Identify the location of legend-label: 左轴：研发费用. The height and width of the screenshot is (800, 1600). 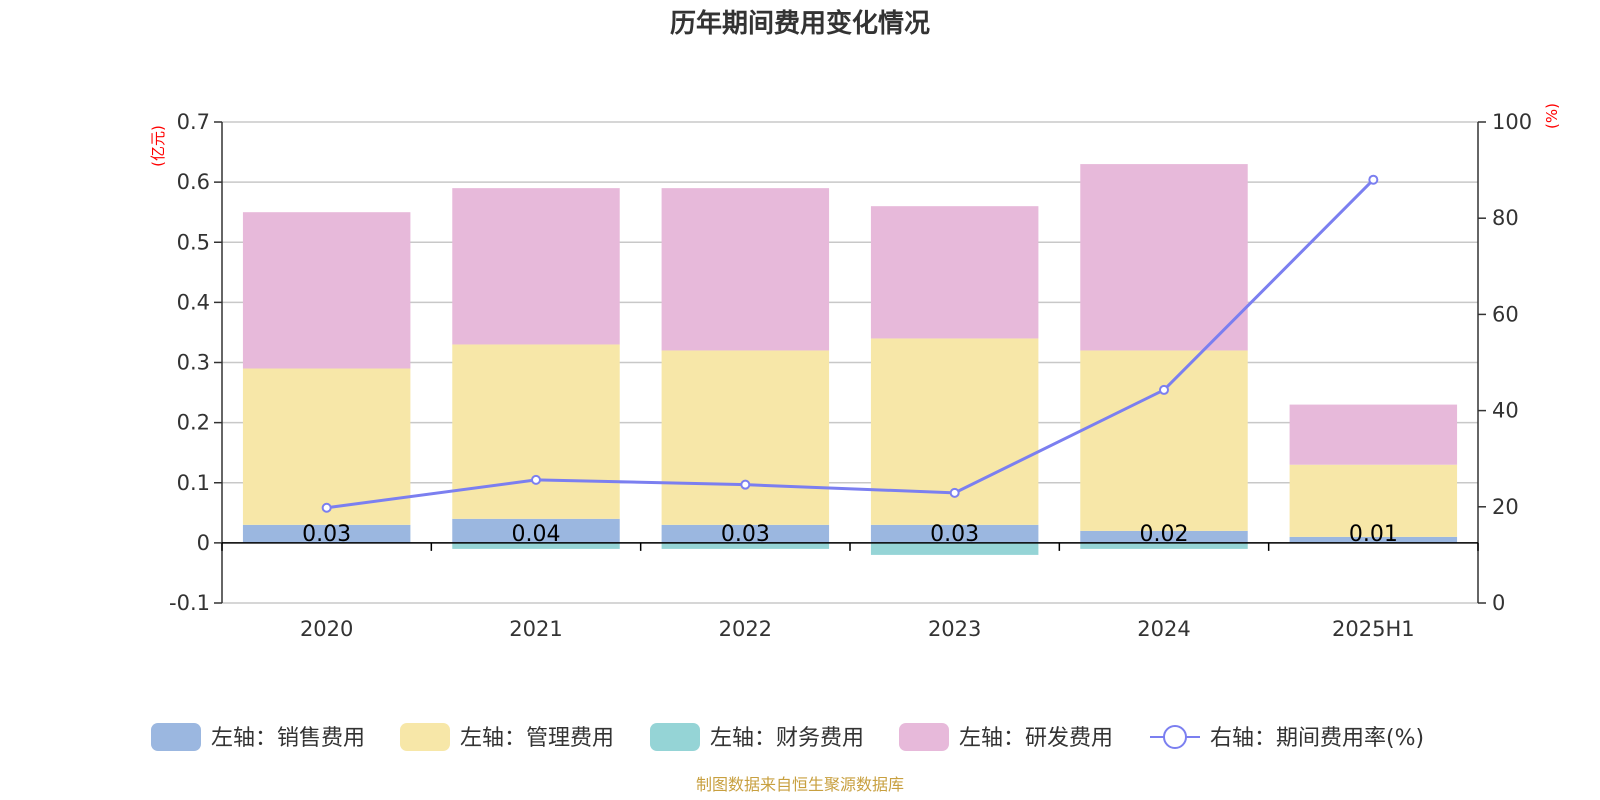
(1036, 738).